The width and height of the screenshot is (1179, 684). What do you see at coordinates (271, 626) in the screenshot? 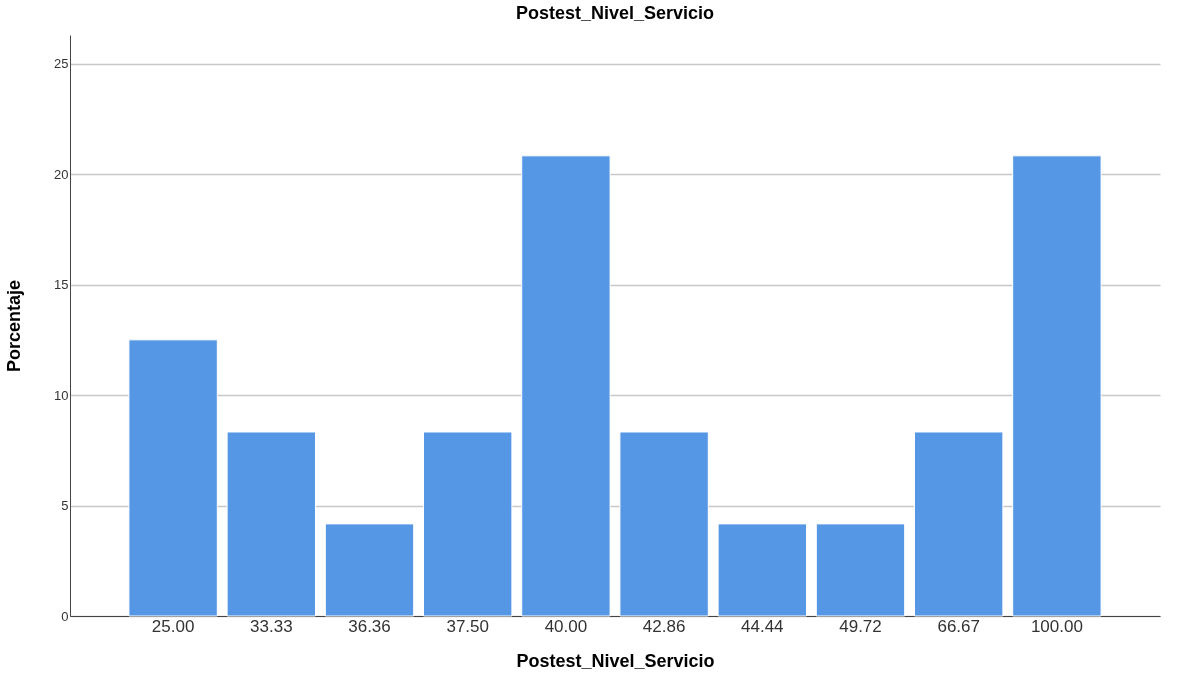
I see `x-tick-label: 33.33` at bounding box center [271, 626].